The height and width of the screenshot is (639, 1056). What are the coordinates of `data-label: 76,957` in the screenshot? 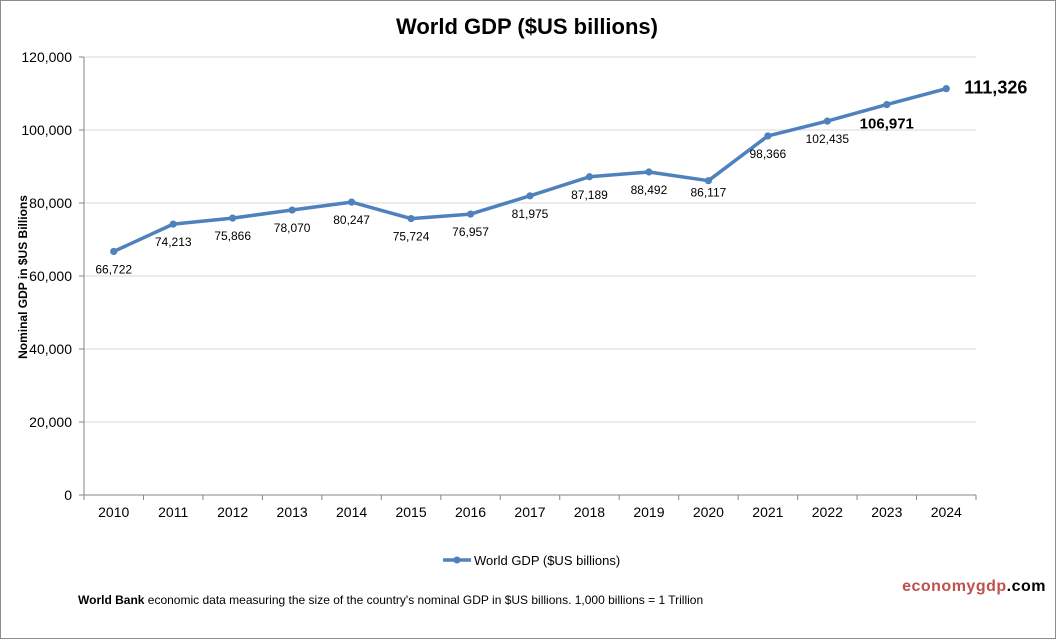 It's located at (470, 232).